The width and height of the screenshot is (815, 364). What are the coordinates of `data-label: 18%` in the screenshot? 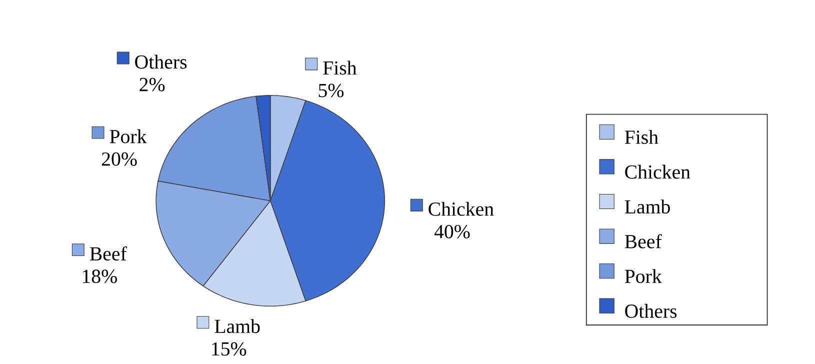 It's located at (99, 277).